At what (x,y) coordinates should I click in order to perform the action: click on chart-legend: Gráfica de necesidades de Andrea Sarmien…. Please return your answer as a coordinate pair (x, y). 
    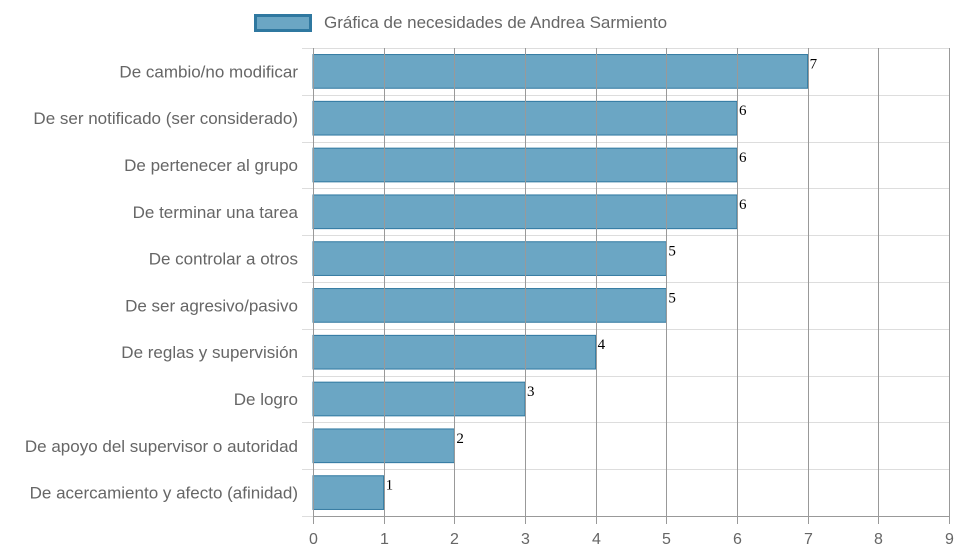
    Looking at the image, I should click on (460, 23).